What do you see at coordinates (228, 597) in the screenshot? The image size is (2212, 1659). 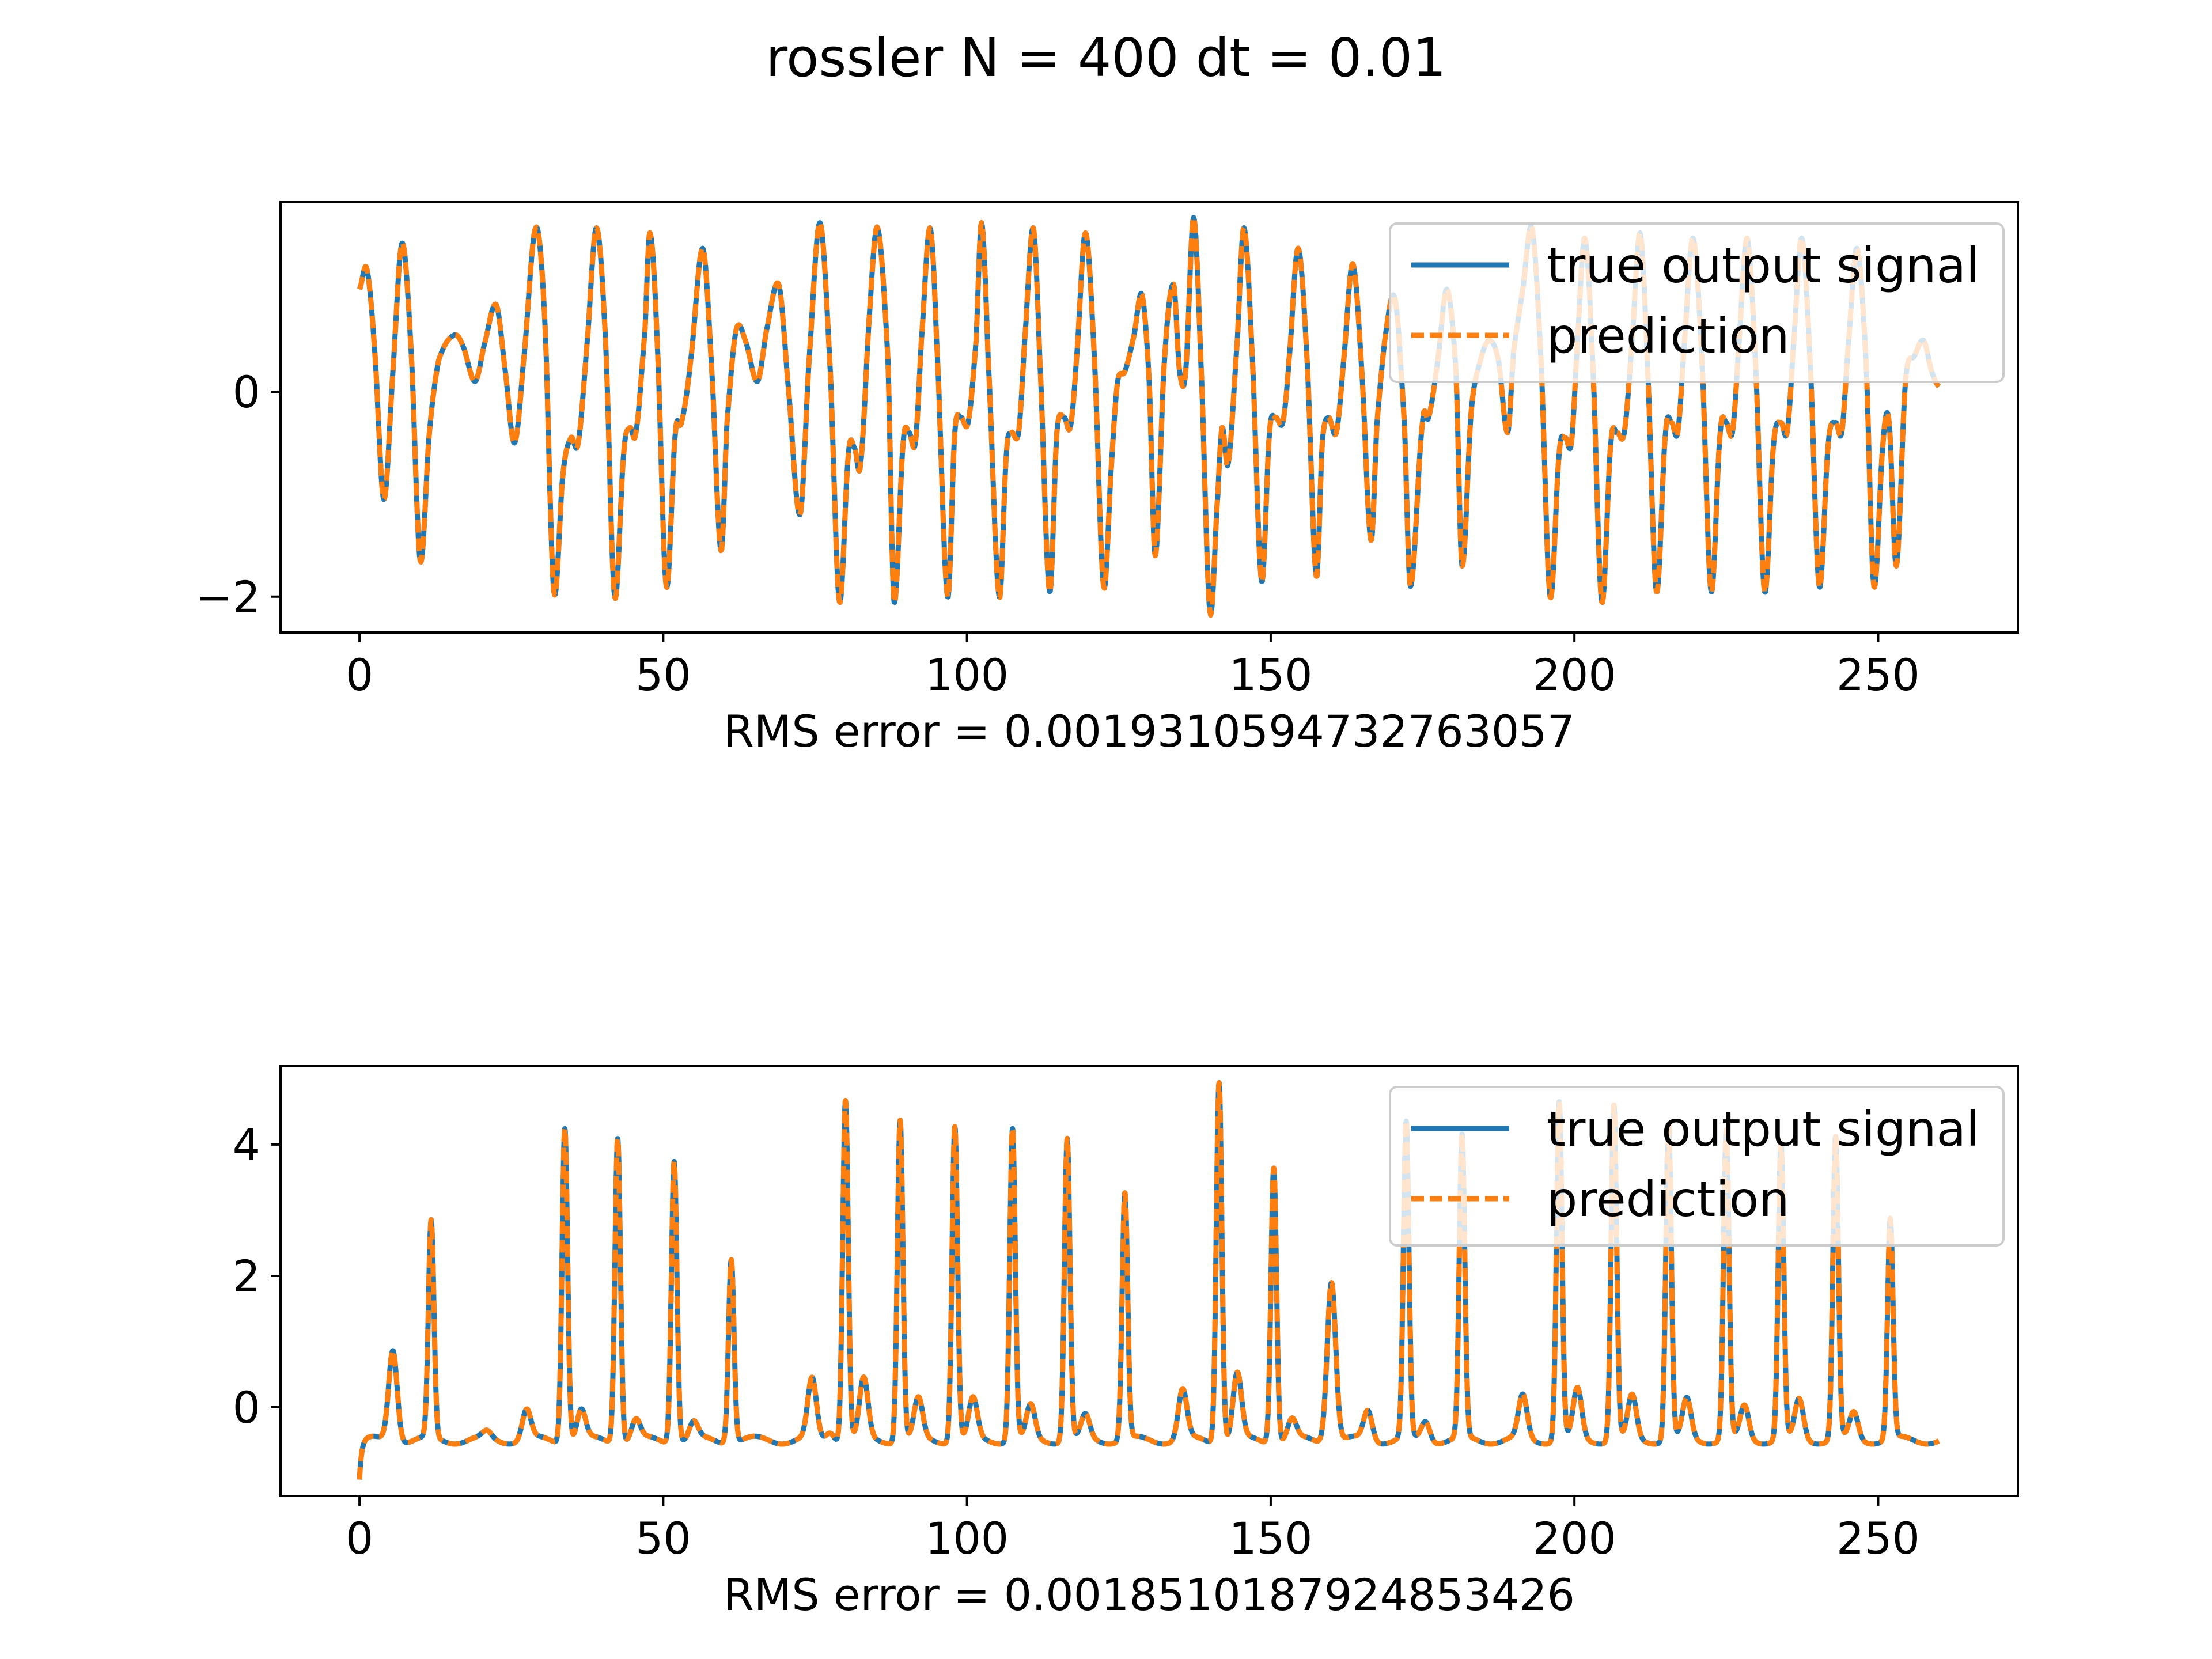 I see `y-tick-label: −2` at bounding box center [228, 597].